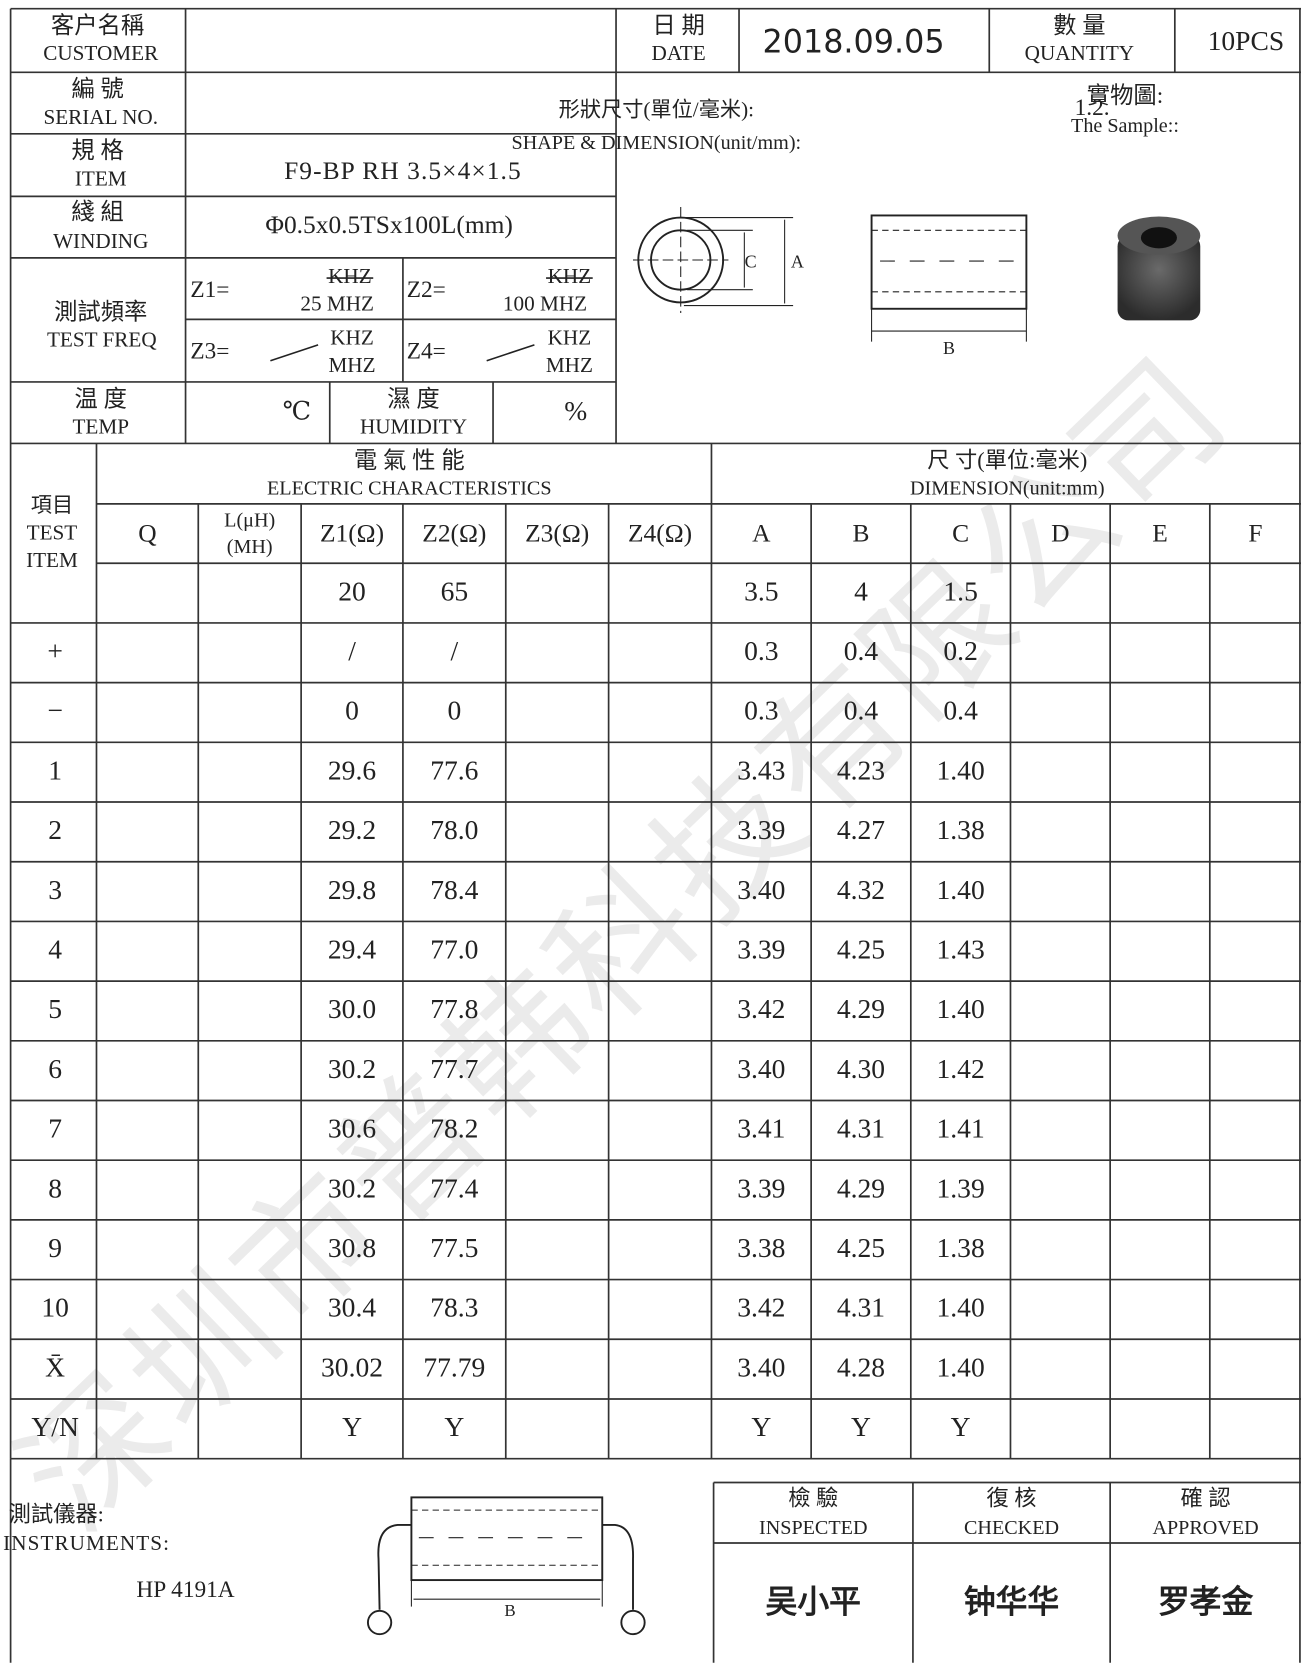 The height and width of the screenshot is (1663, 1301). Describe the element at coordinates (352, 1068) in the screenshot. I see `cell: 30.2` at that location.